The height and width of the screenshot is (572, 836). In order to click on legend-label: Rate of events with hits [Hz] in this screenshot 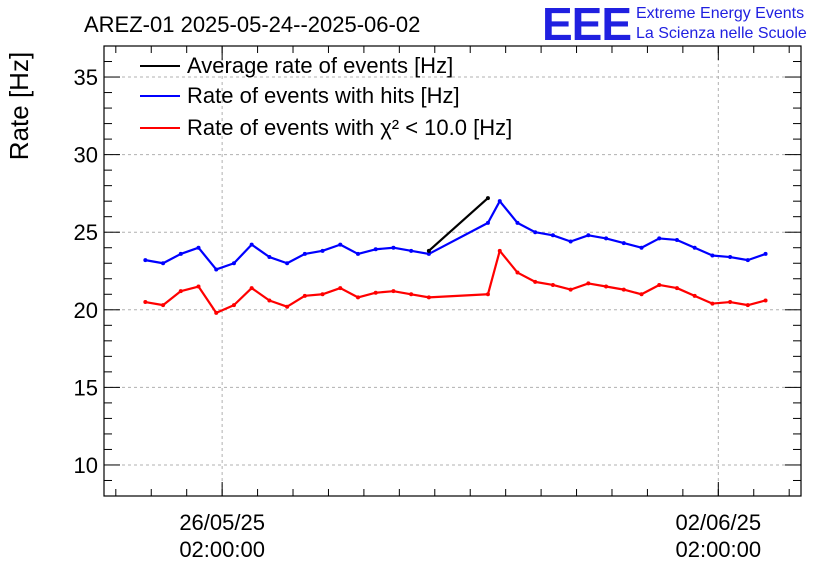, I will do `click(323, 95)`.